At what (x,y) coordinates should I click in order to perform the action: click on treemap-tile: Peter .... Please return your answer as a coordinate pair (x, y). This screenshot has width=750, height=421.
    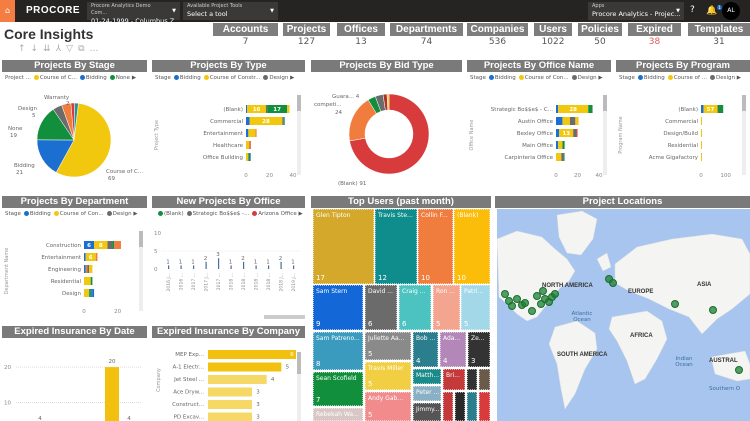
    Looking at the image, I should click on (427, 393).